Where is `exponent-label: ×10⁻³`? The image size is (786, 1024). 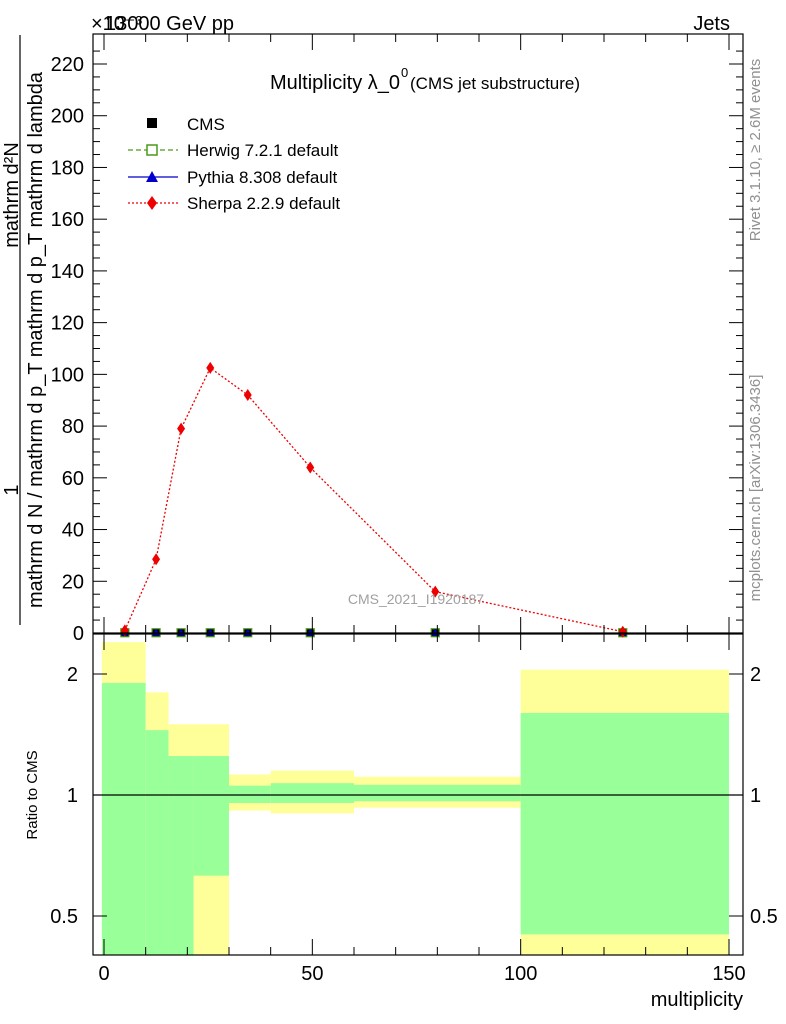 exponent-label: ×10⁻³ is located at coordinates (116, 24).